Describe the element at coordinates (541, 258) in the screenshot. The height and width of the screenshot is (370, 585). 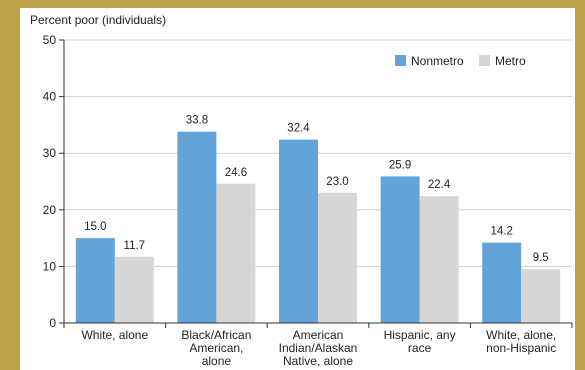
I see `data-label-metro-4: 9.5` at that location.